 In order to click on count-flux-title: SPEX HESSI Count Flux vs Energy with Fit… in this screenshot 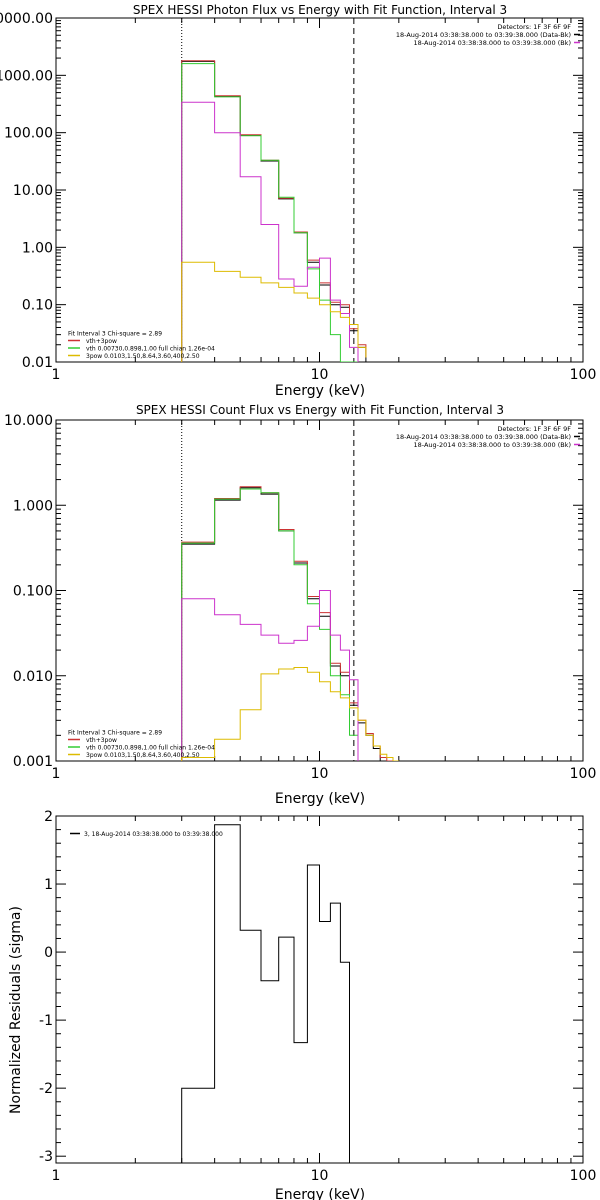, I will do `click(320, 410)`.